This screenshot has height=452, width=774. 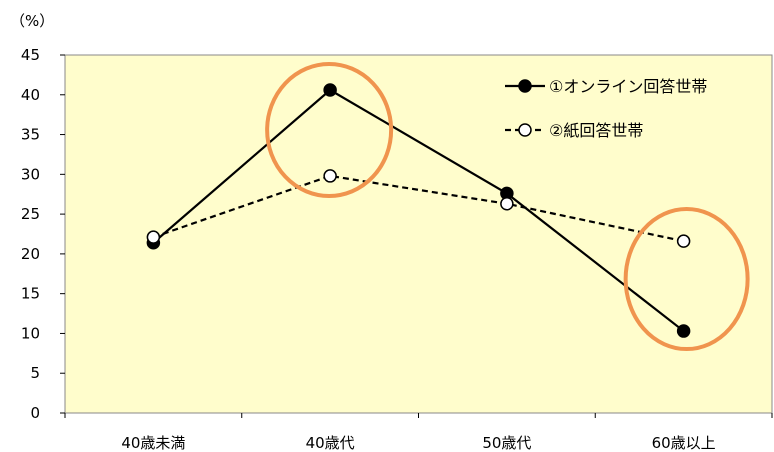 What do you see at coordinates (35, 373) in the screenshot?
I see `y-tick-label: 5` at bounding box center [35, 373].